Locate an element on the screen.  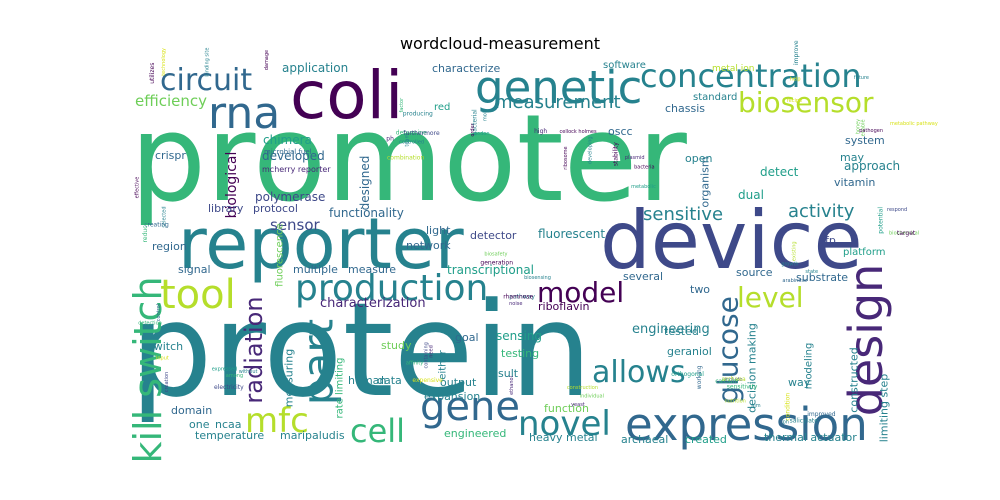
small-word-23: ph is located at coordinates (390, 139).